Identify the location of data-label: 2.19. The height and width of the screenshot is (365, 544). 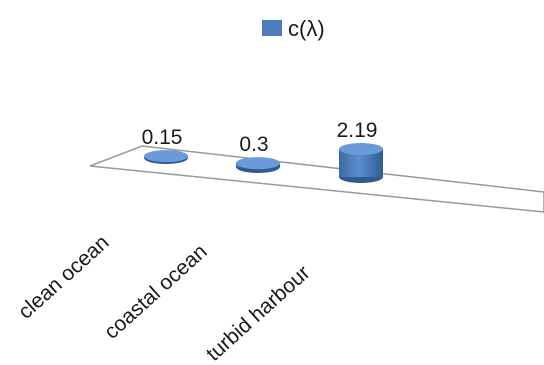
(357, 130).